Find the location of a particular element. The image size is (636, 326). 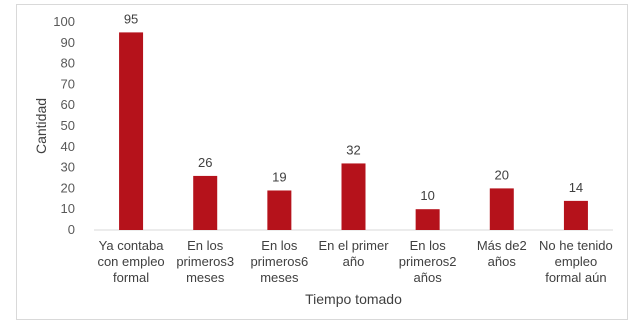

y-tick-label: 90 is located at coordinates (68, 42).